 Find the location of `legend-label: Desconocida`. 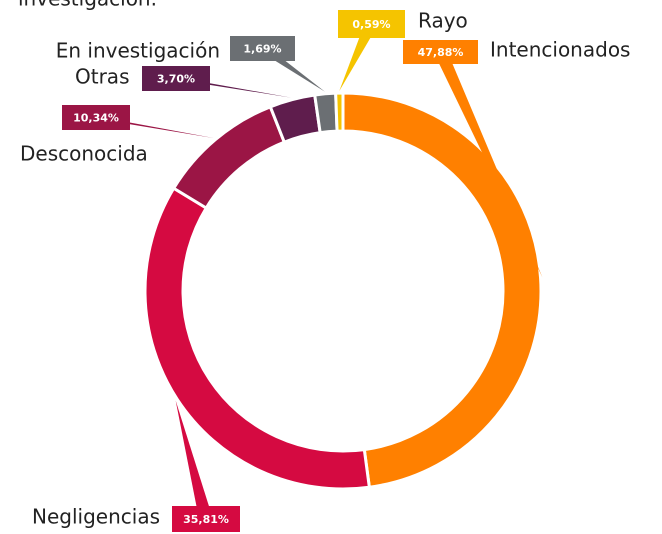

legend-label: Desconocida is located at coordinates (84, 154).